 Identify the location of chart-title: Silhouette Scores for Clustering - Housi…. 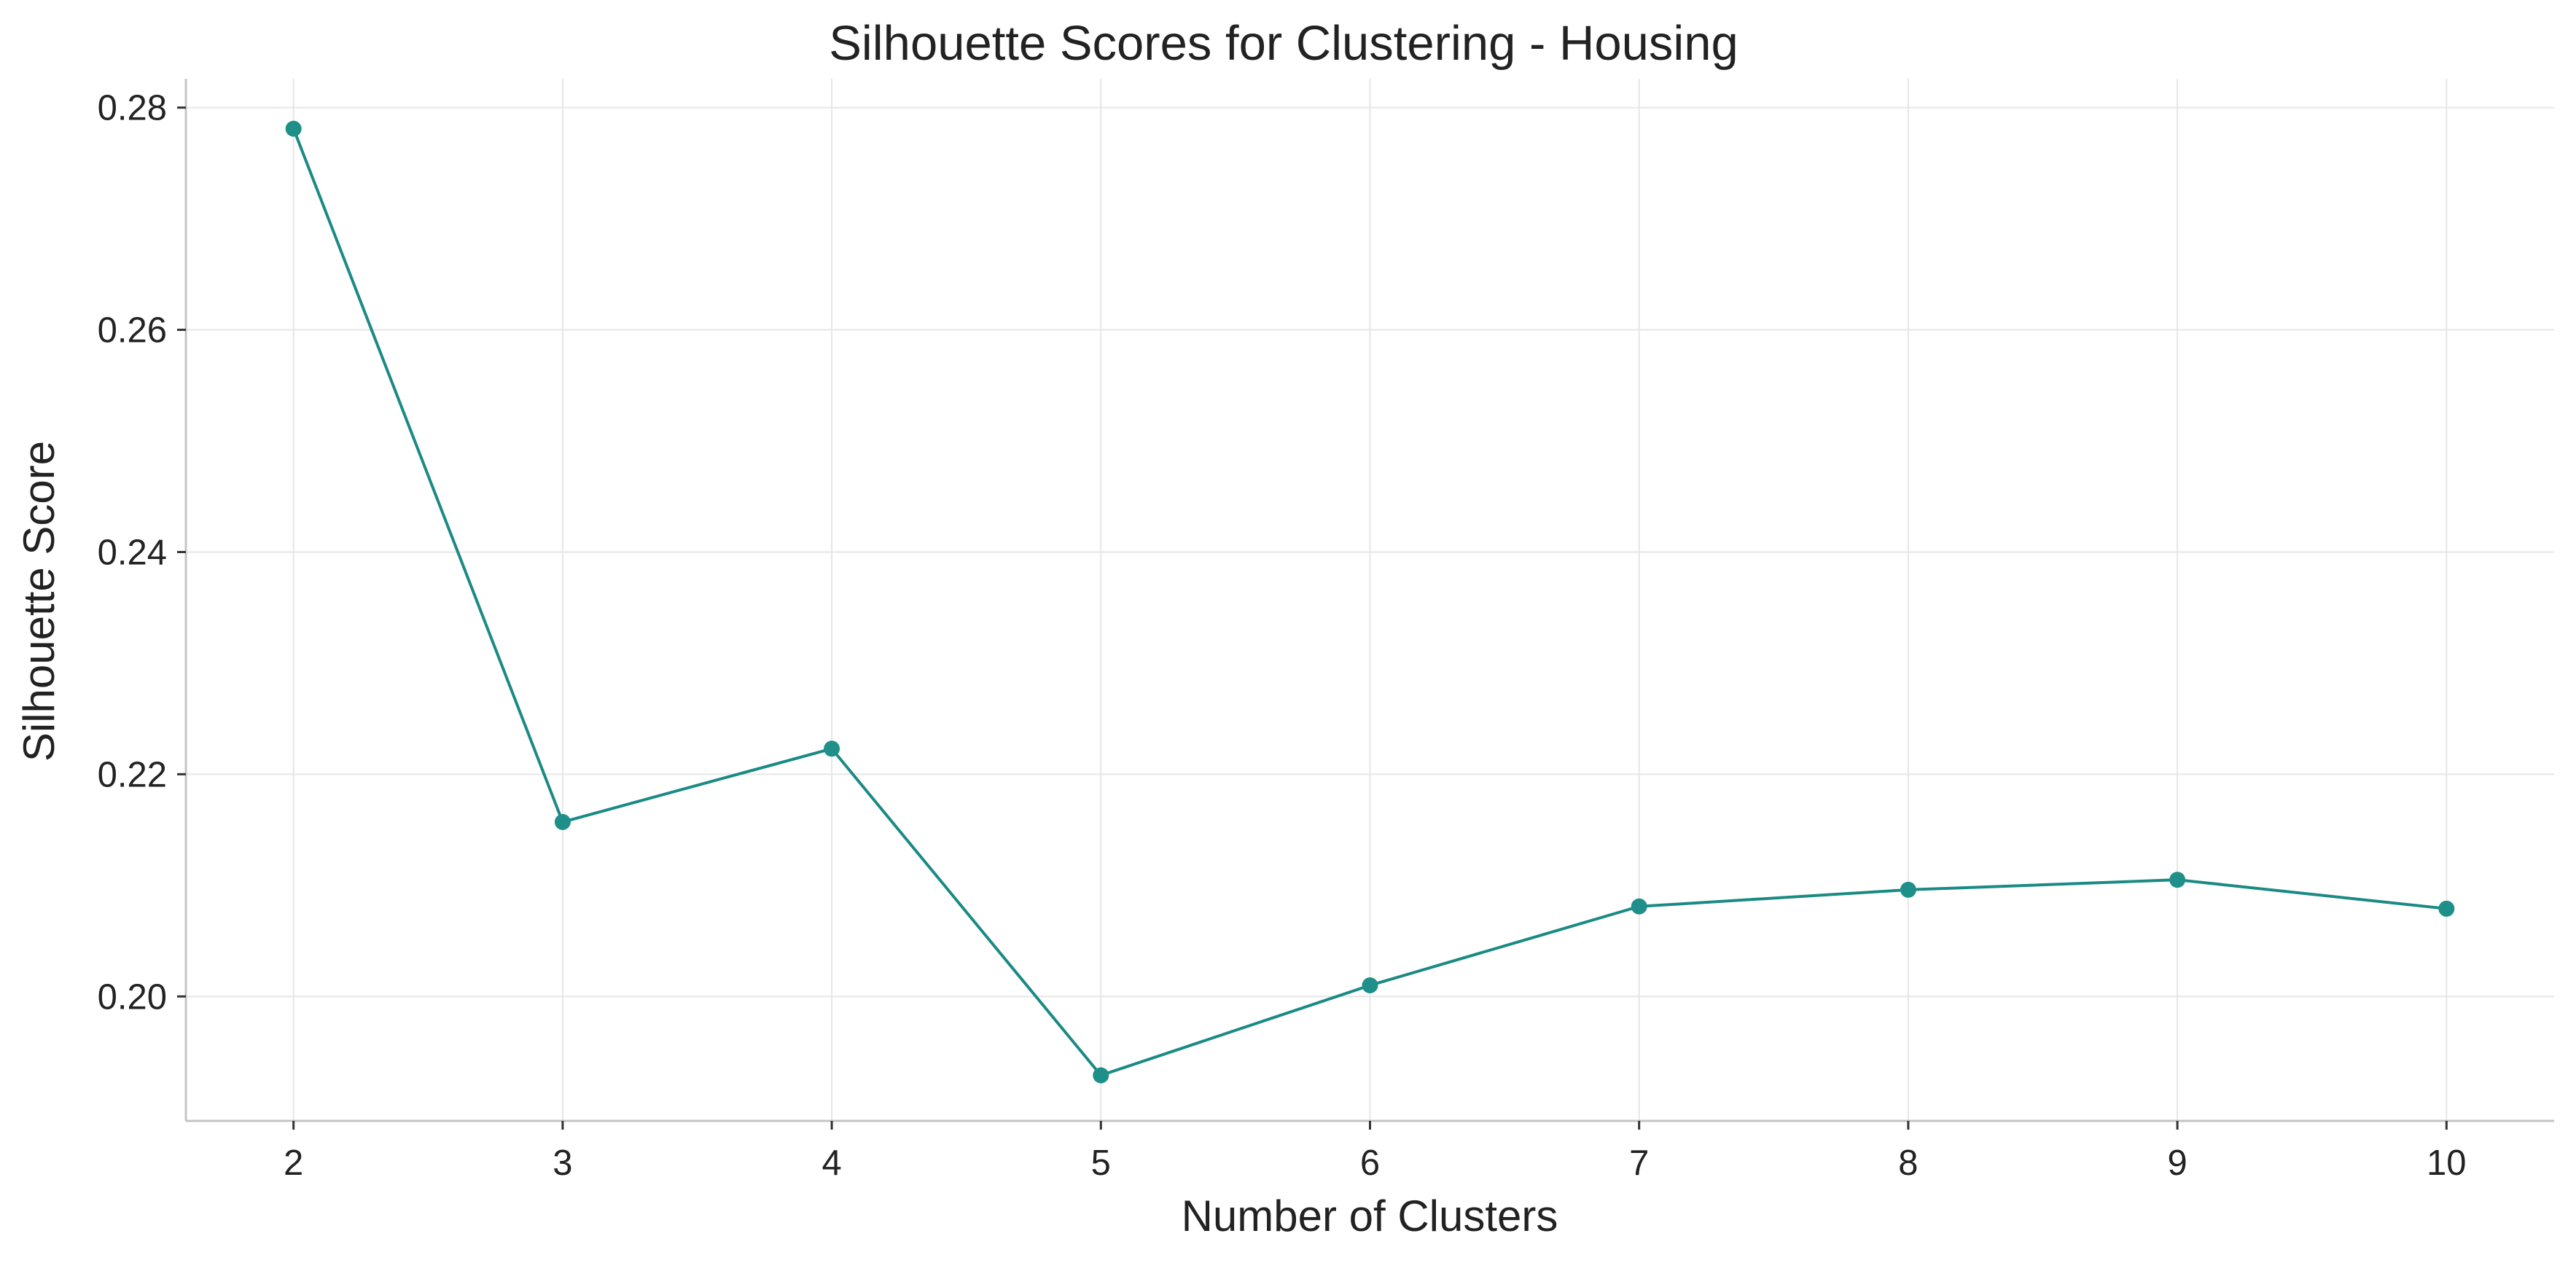
(1283, 43).